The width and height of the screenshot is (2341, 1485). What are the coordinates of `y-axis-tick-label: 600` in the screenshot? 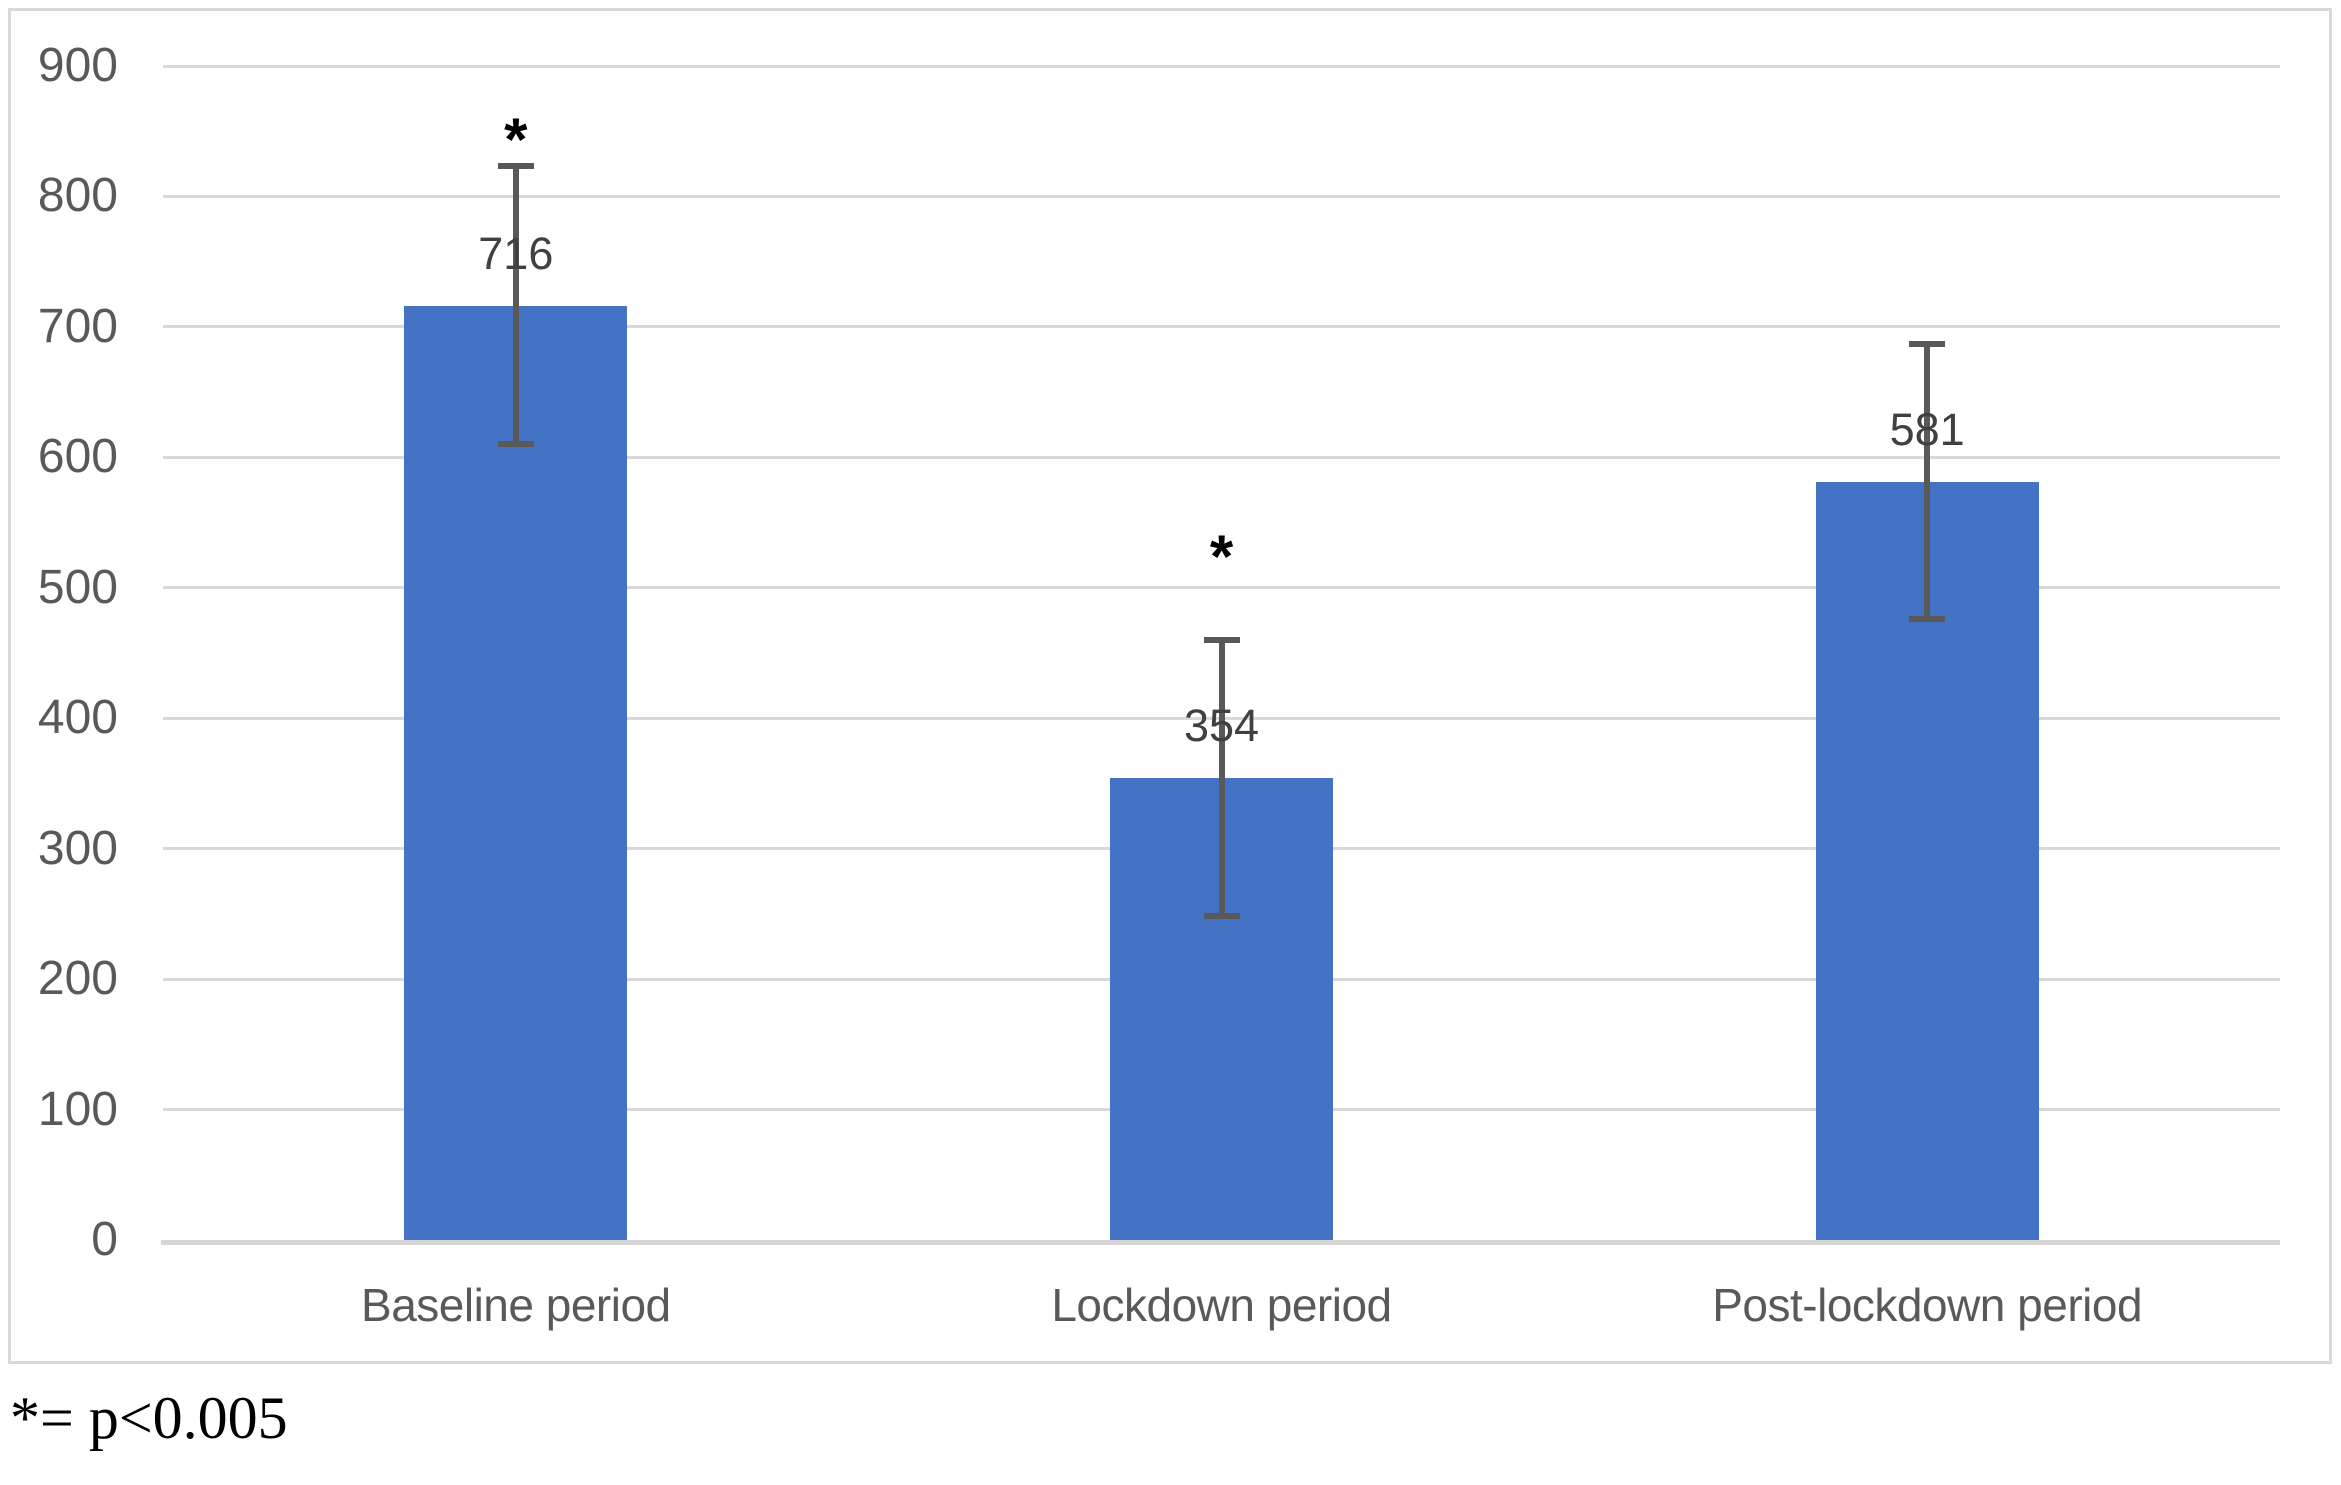 It's located at (77, 457).